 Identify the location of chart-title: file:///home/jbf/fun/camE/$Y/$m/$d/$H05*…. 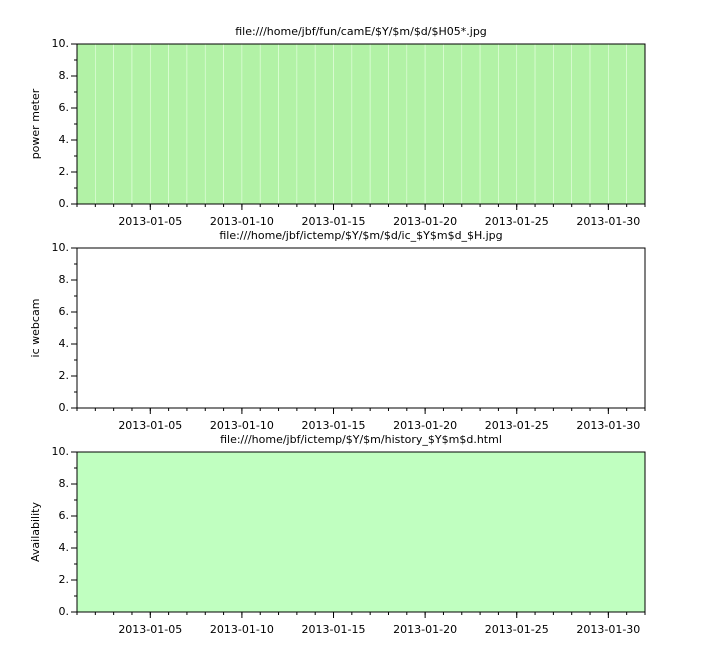
(361, 31).